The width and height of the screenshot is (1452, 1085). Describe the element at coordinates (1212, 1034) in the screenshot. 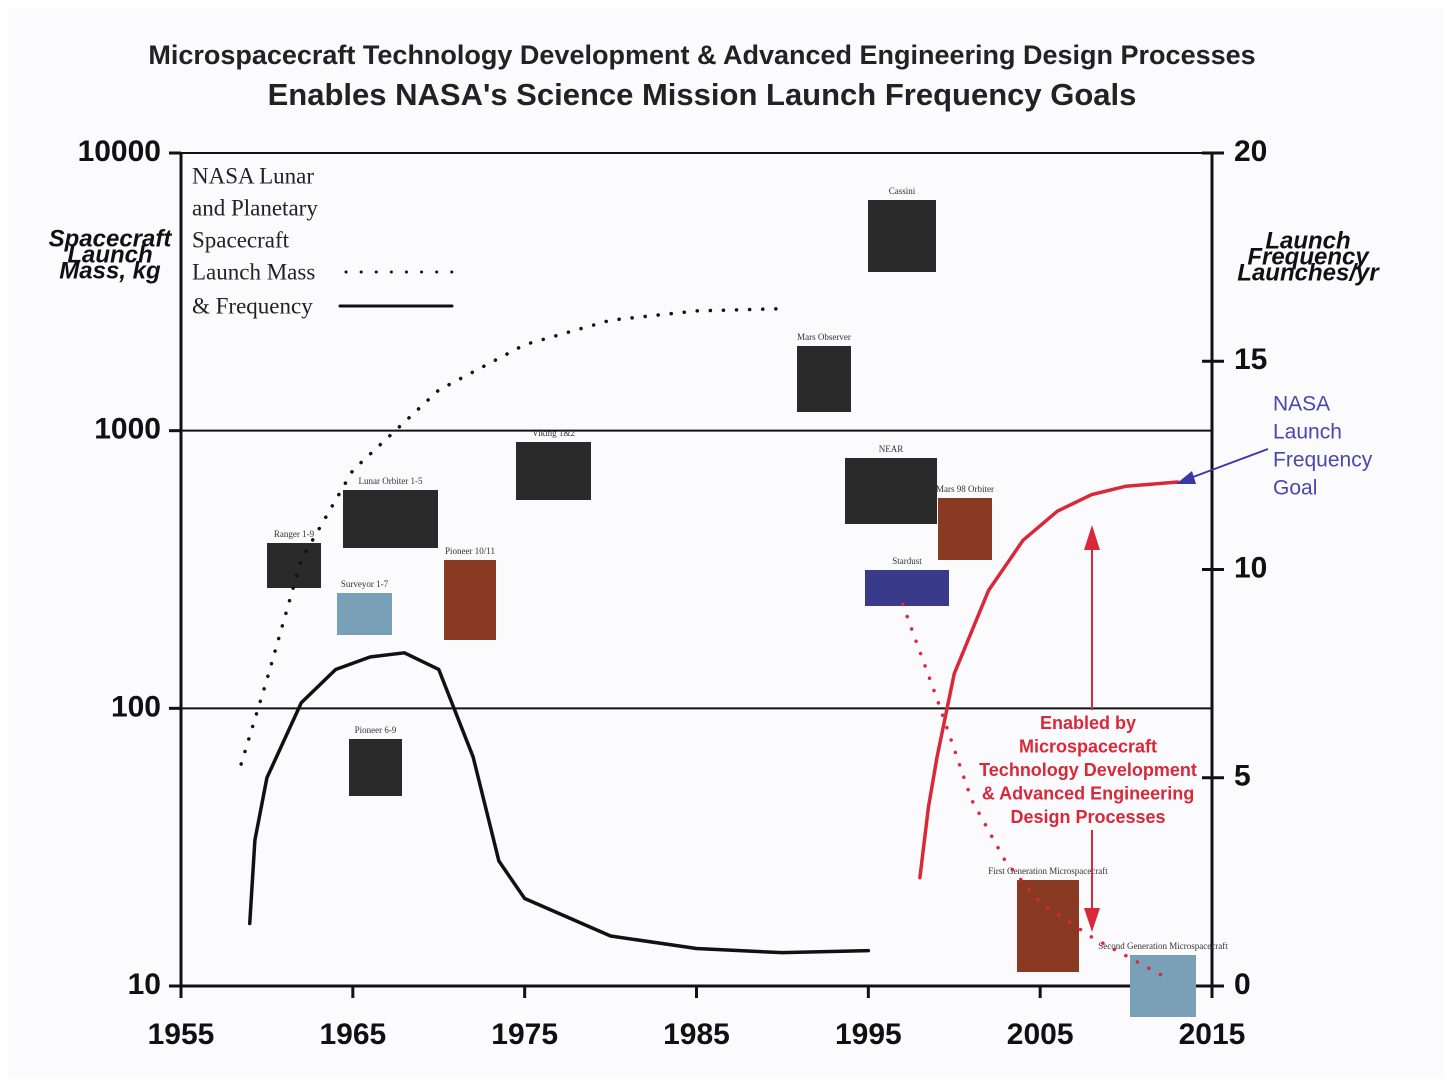

I see `x-tick-label: 2015` at that location.